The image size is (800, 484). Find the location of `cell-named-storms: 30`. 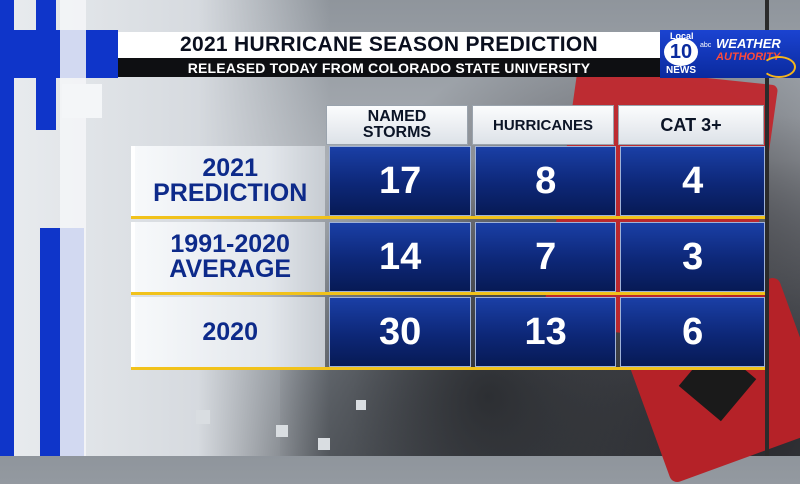

cell-named-storms: 30 is located at coordinates (400, 332).